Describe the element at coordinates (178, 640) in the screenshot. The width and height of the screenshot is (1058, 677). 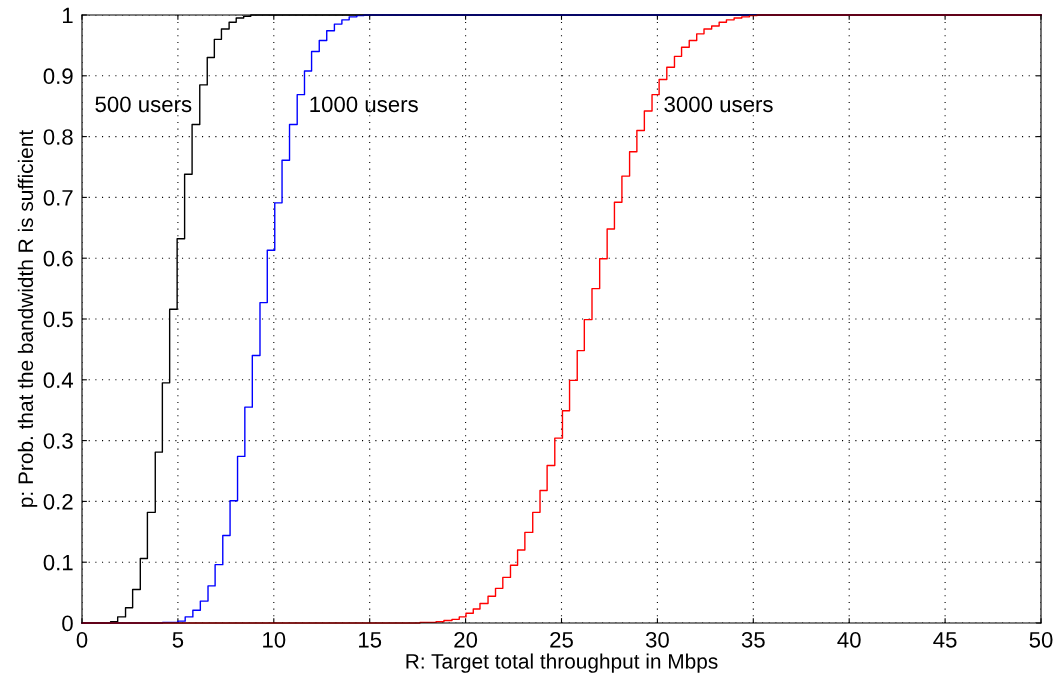
I see `x-tick-label: 5` at that location.